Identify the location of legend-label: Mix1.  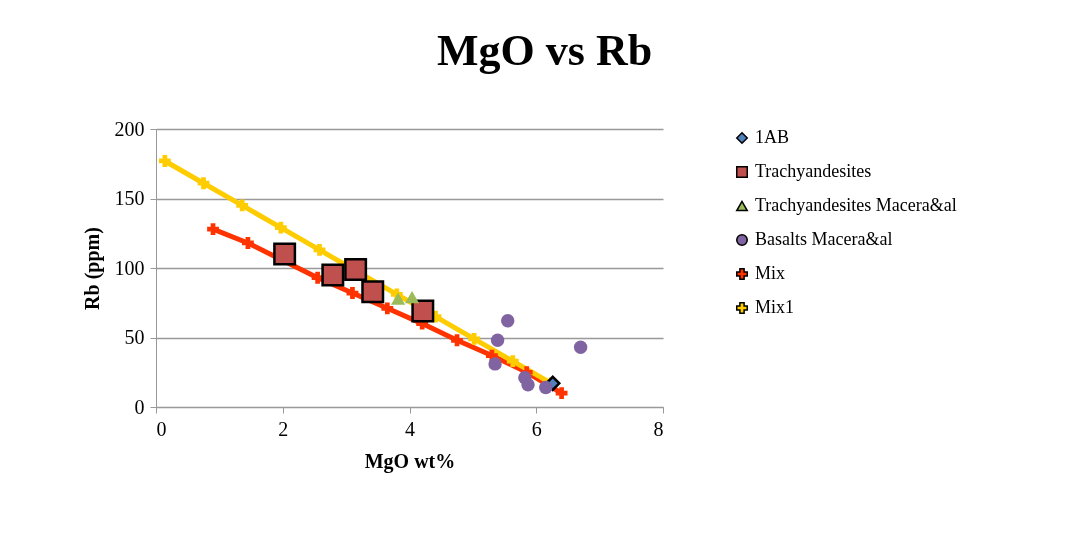
(775, 307).